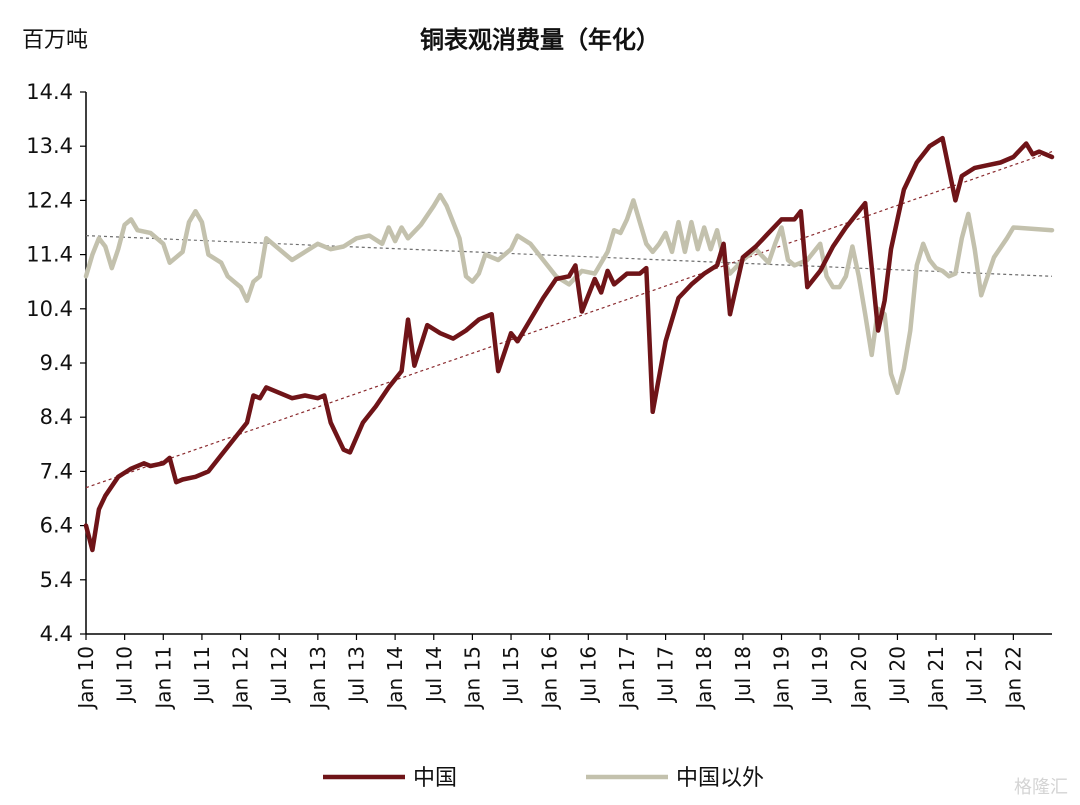  Describe the element at coordinates (56, 417) in the screenshot. I see `y-tick-label: 8.4` at that location.